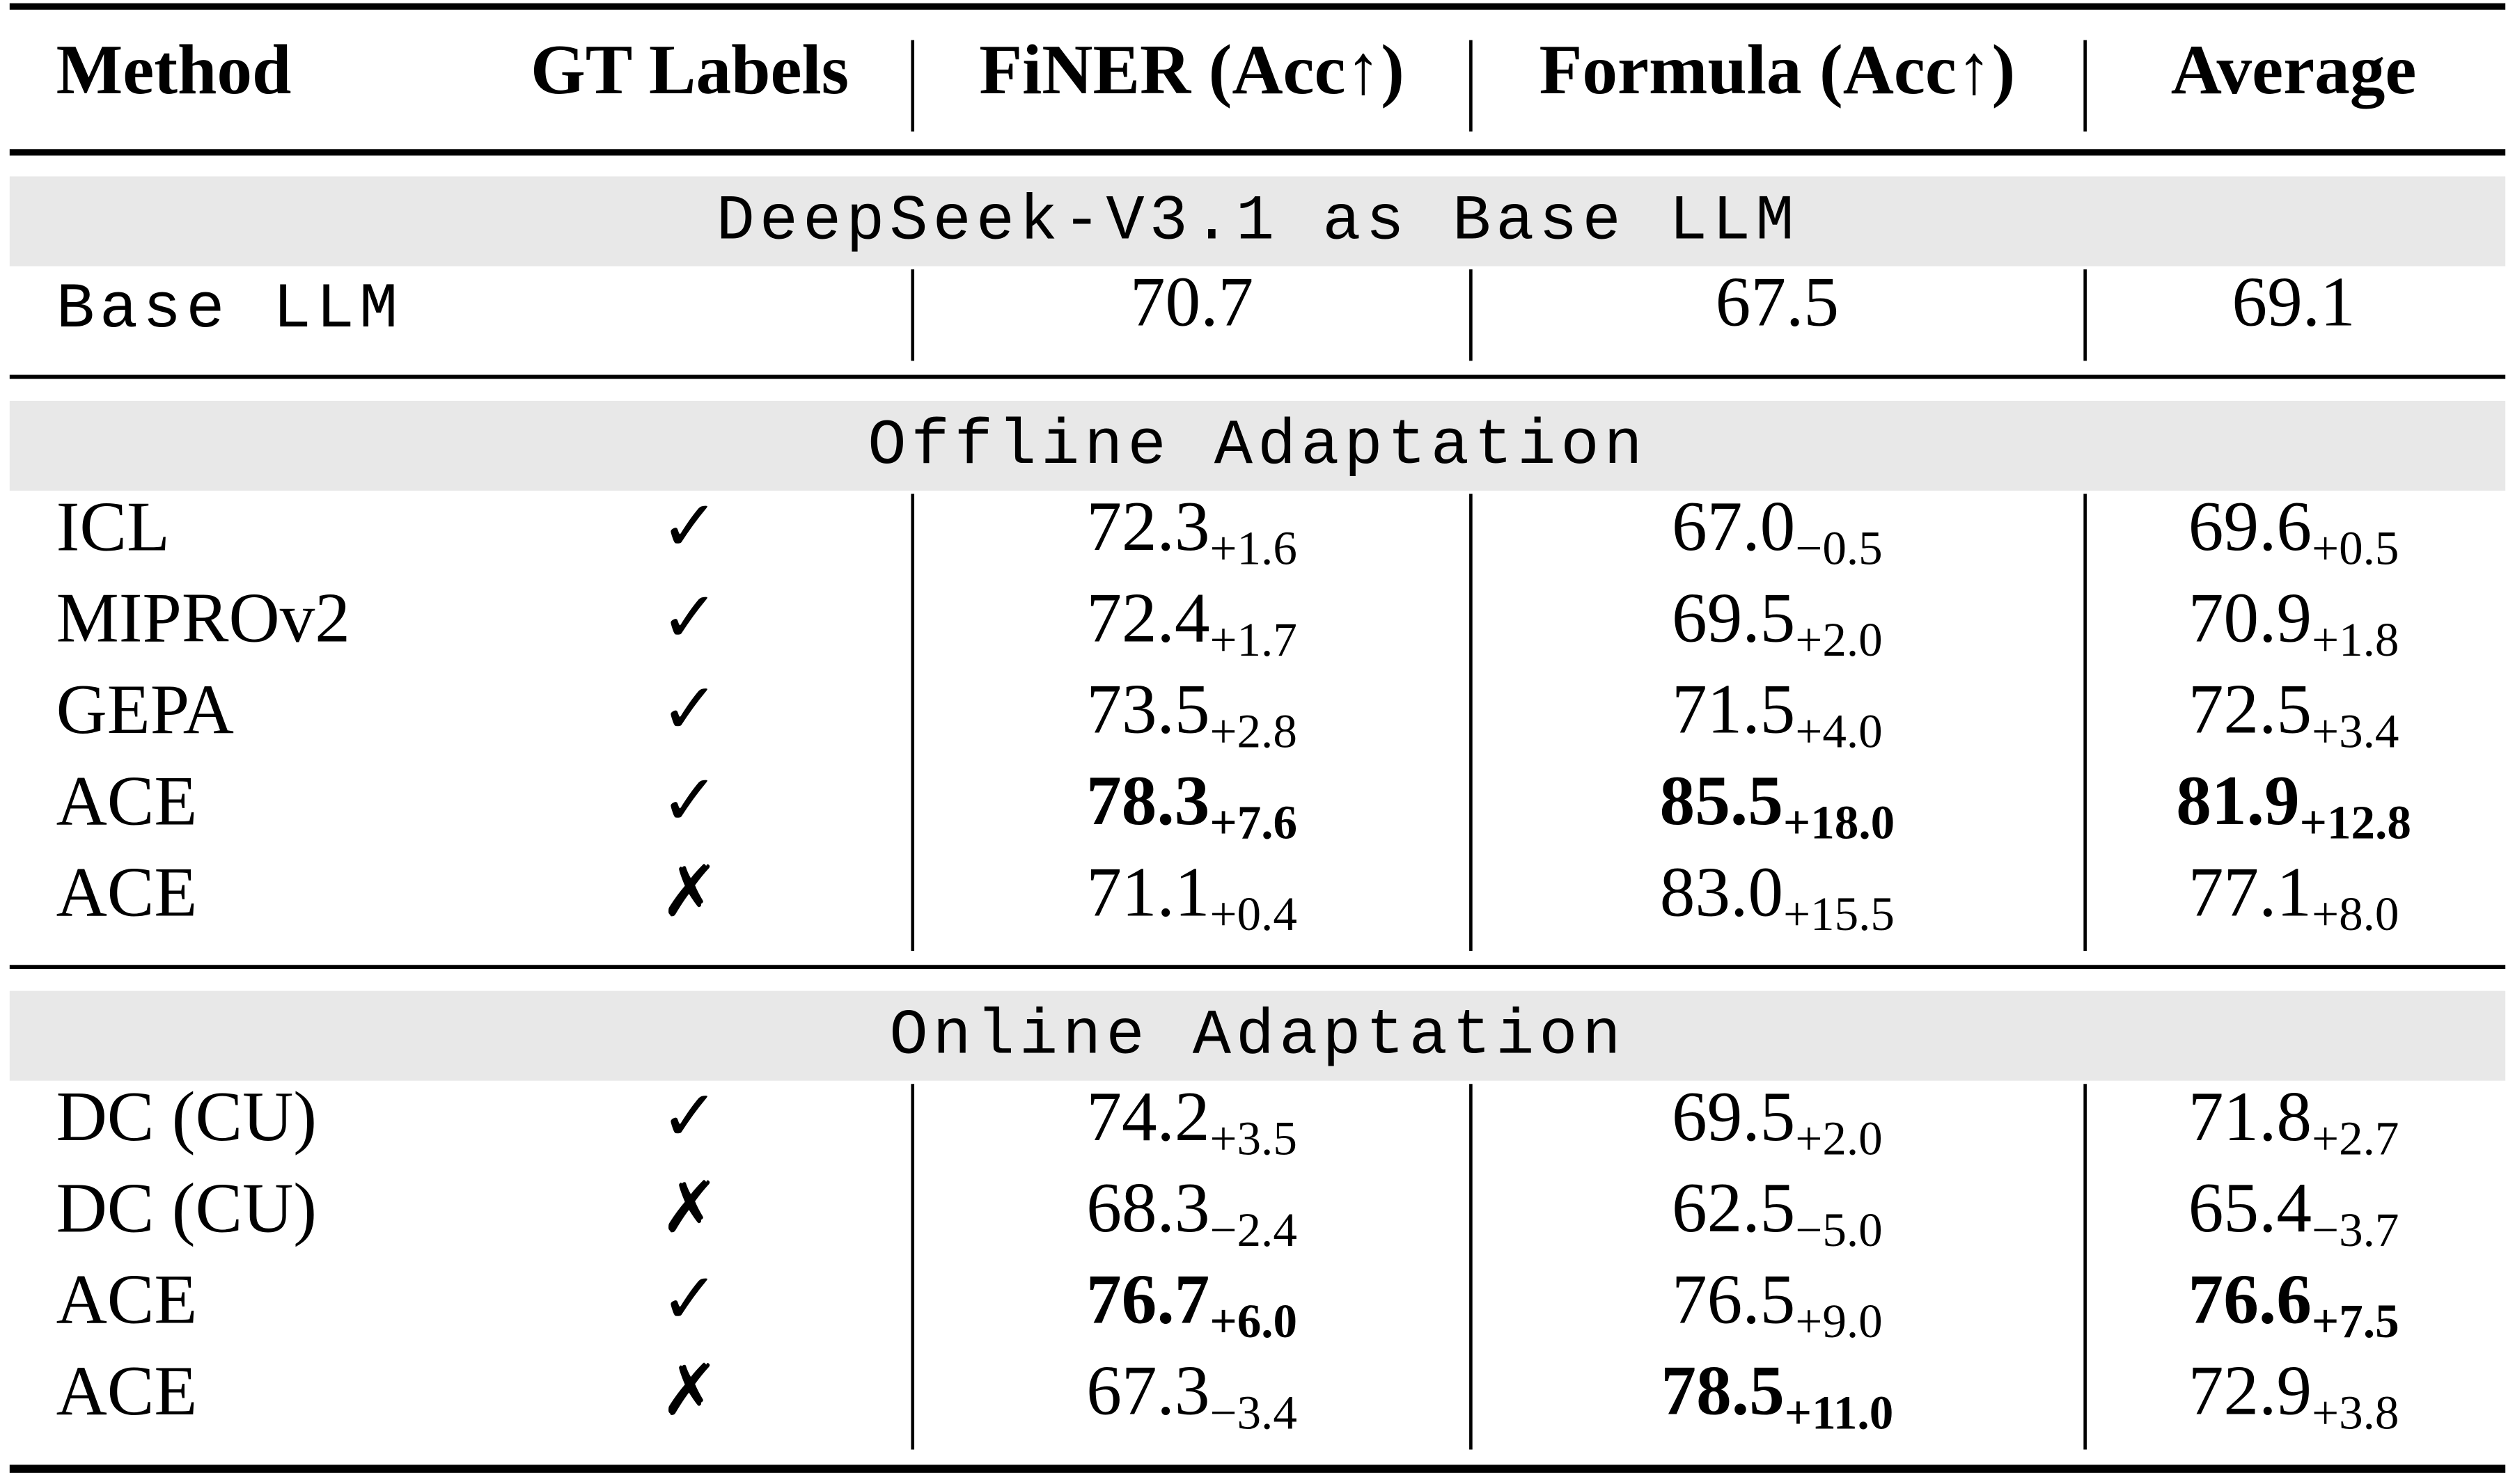  What do you see at coordinates (1733, 1208) in the screenshot?
I see `score-value: 62.5` at bounding box center [1733, 1208].